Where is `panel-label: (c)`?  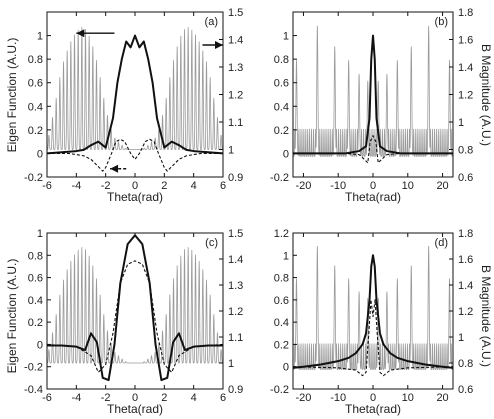
panel-label: (c) is located at coordinates (211, 243).